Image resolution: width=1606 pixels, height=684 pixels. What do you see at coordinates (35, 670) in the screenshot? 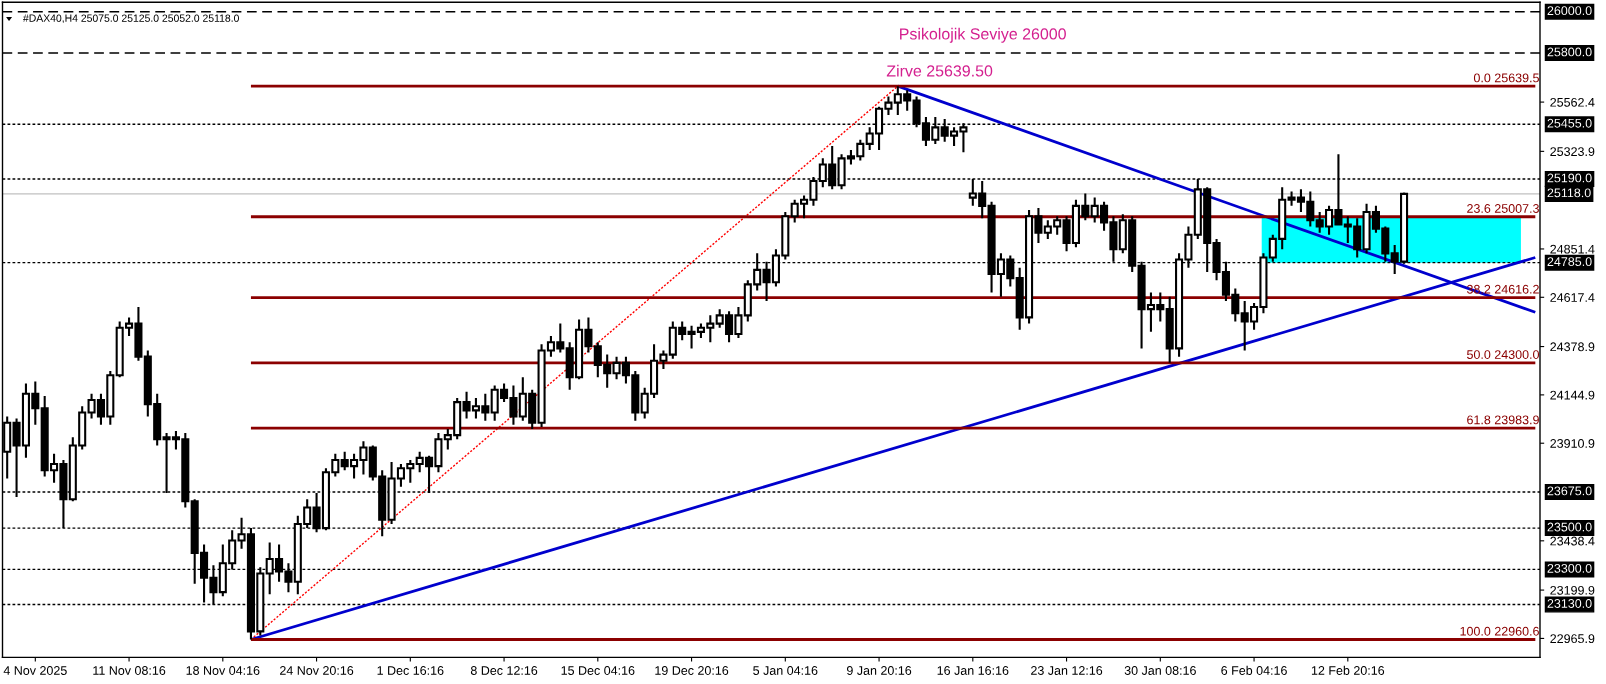
I see `x-tick-label: 4 Nov 2025` at bounding box center [35, 670].